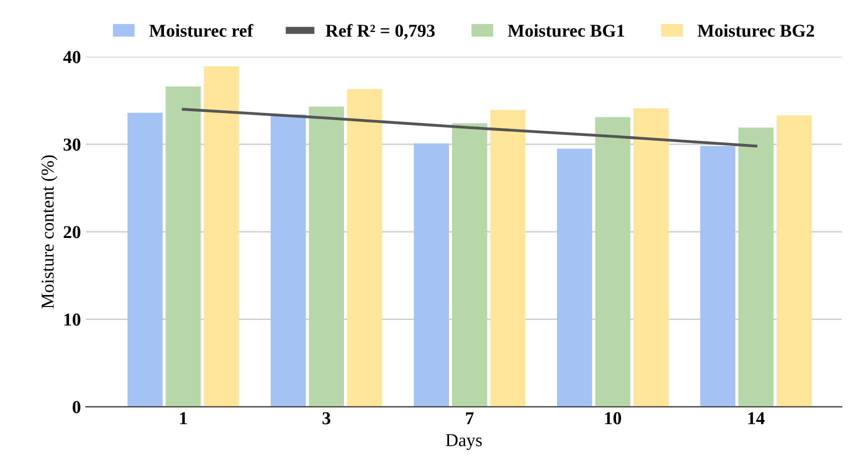 The image size is (859, 473). What do you see at coordinates (49, 231) in the screenshot?
I see `y-axis-title: Moisture content (%)` at bounding box center [49, 231].